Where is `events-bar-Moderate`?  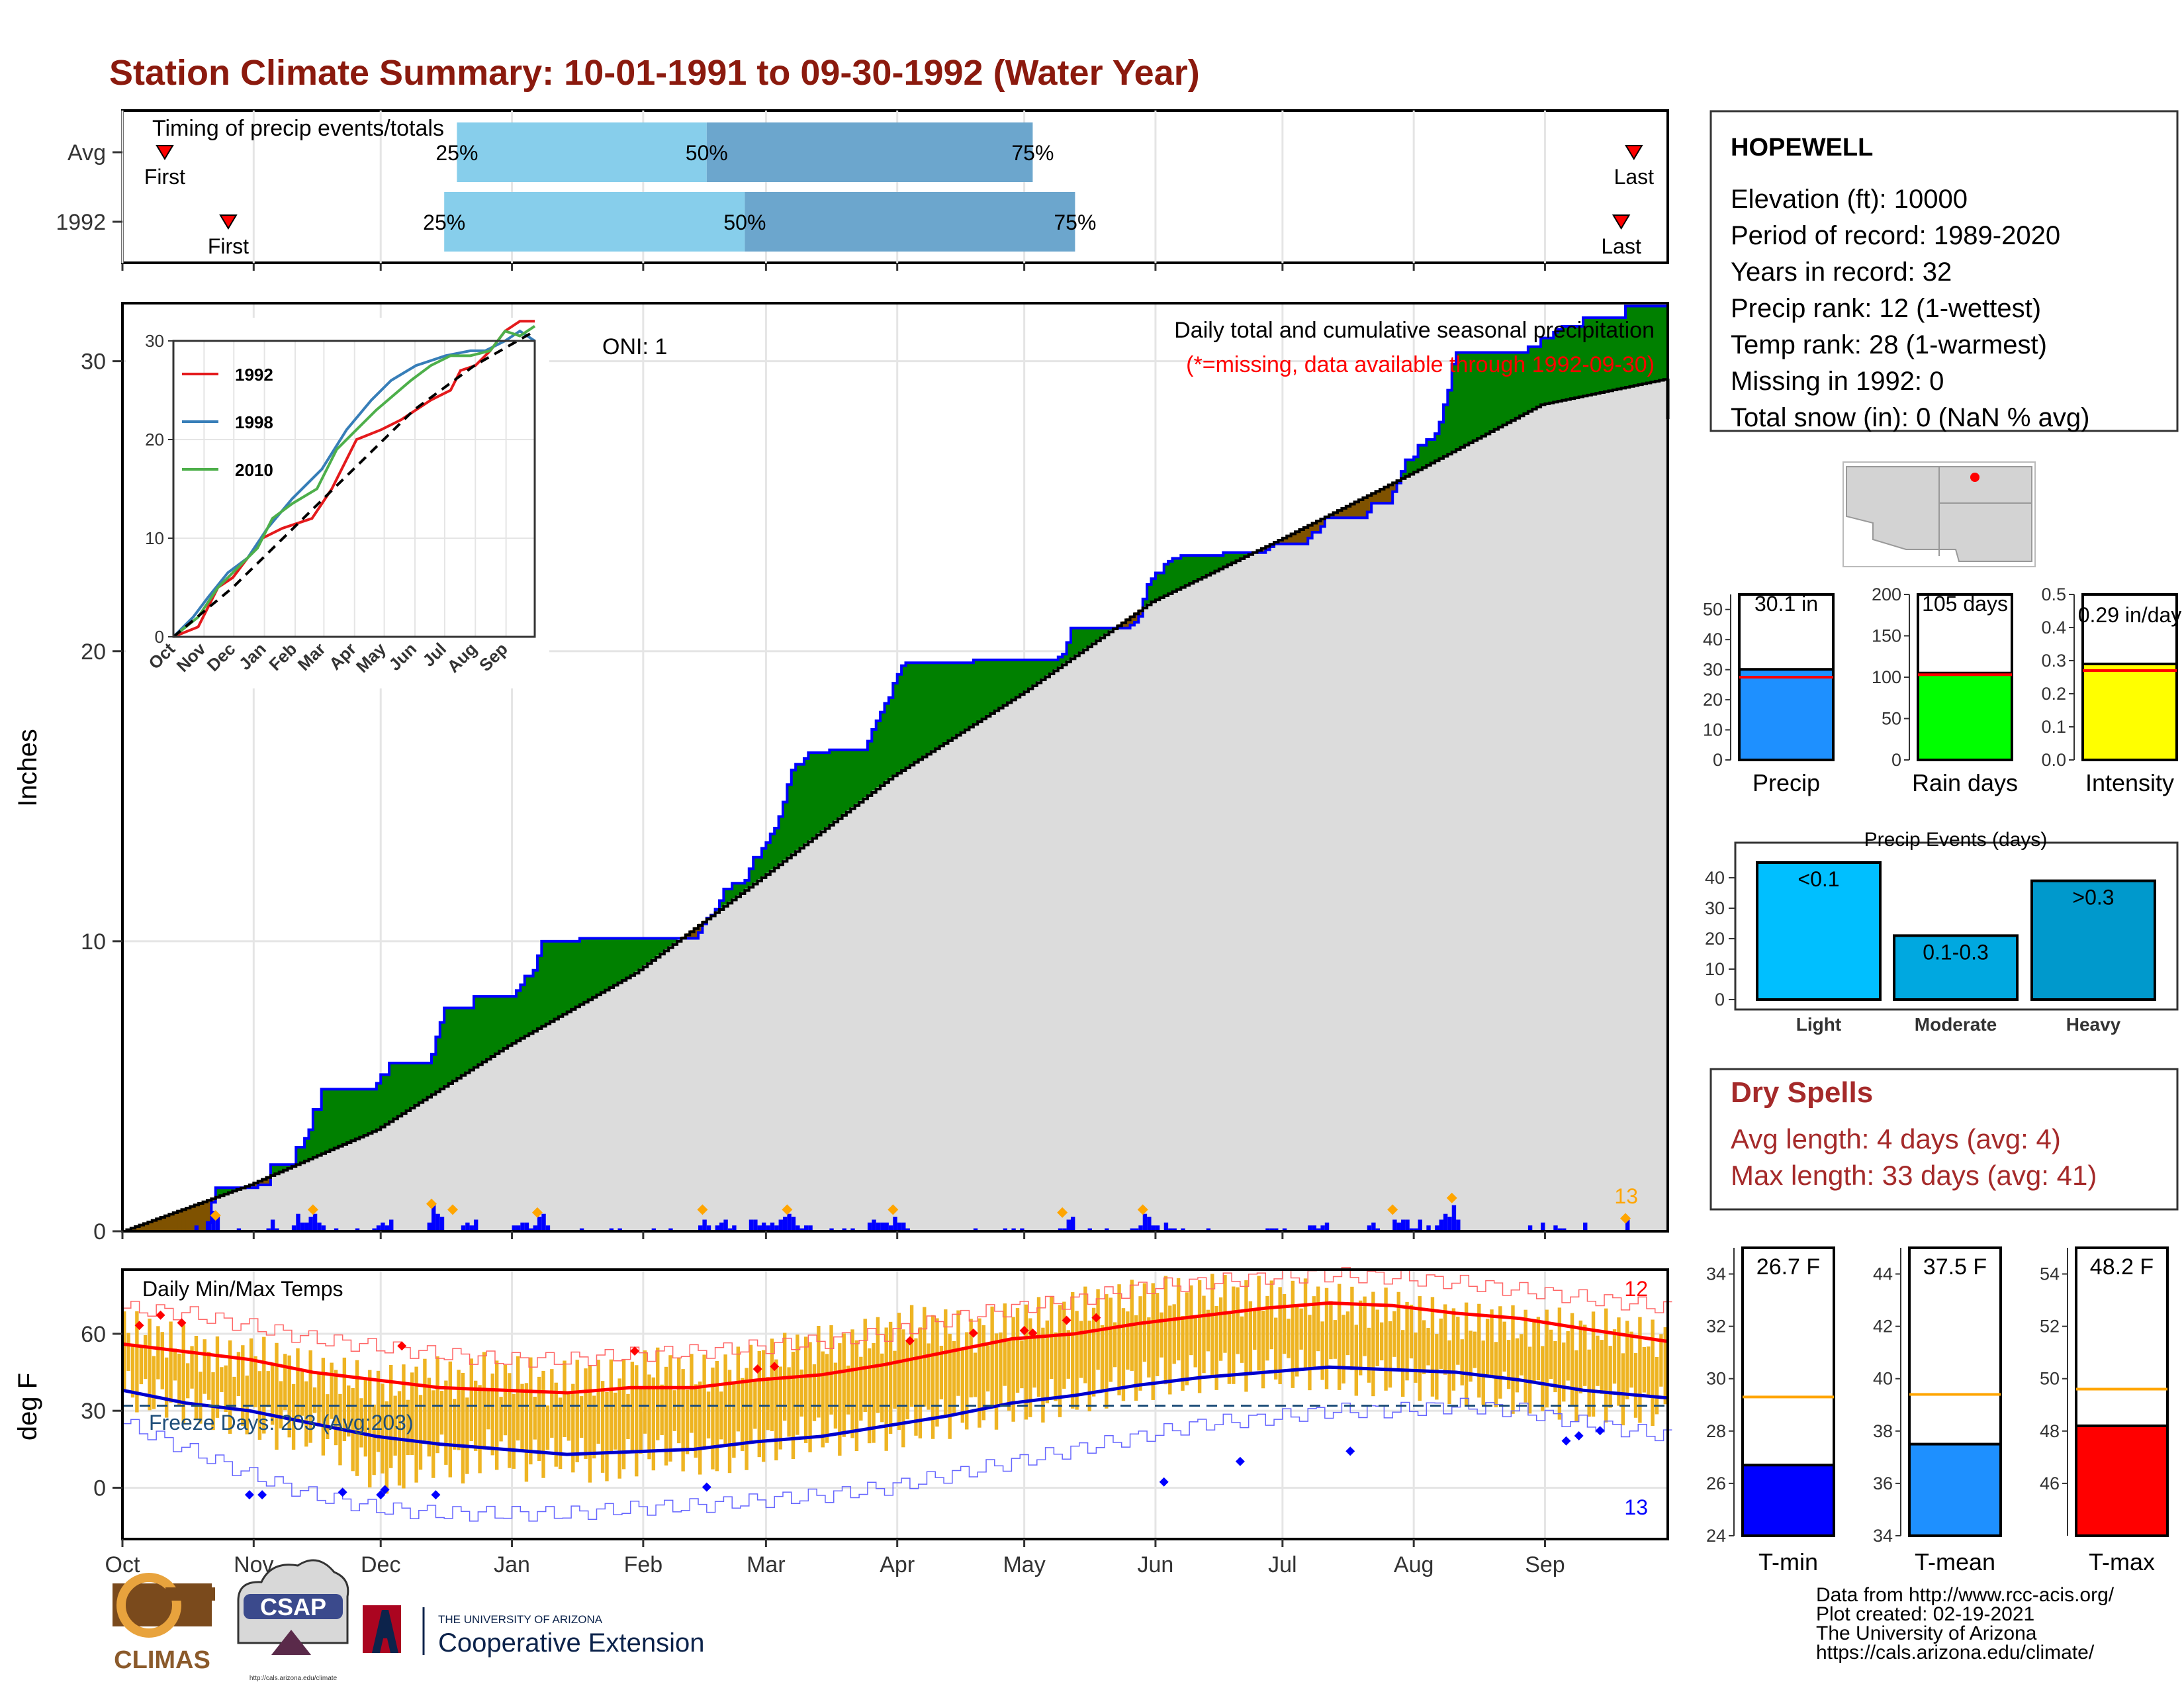
events-bar-Moderate is located at coordinates (1956, 968).